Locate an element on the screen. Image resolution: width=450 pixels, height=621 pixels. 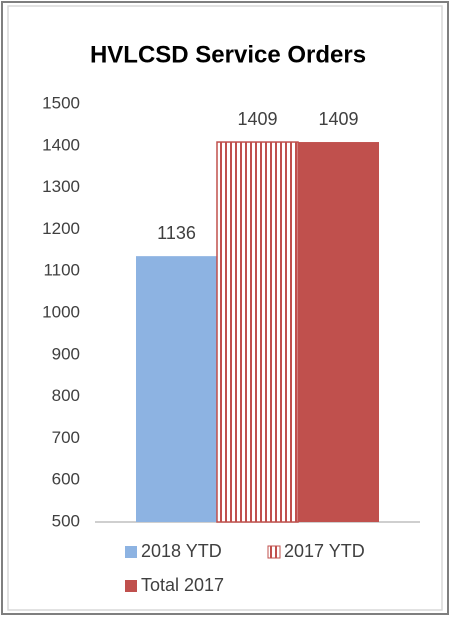
legend-label: 2018 YTD is located at coordinates (181, 551).